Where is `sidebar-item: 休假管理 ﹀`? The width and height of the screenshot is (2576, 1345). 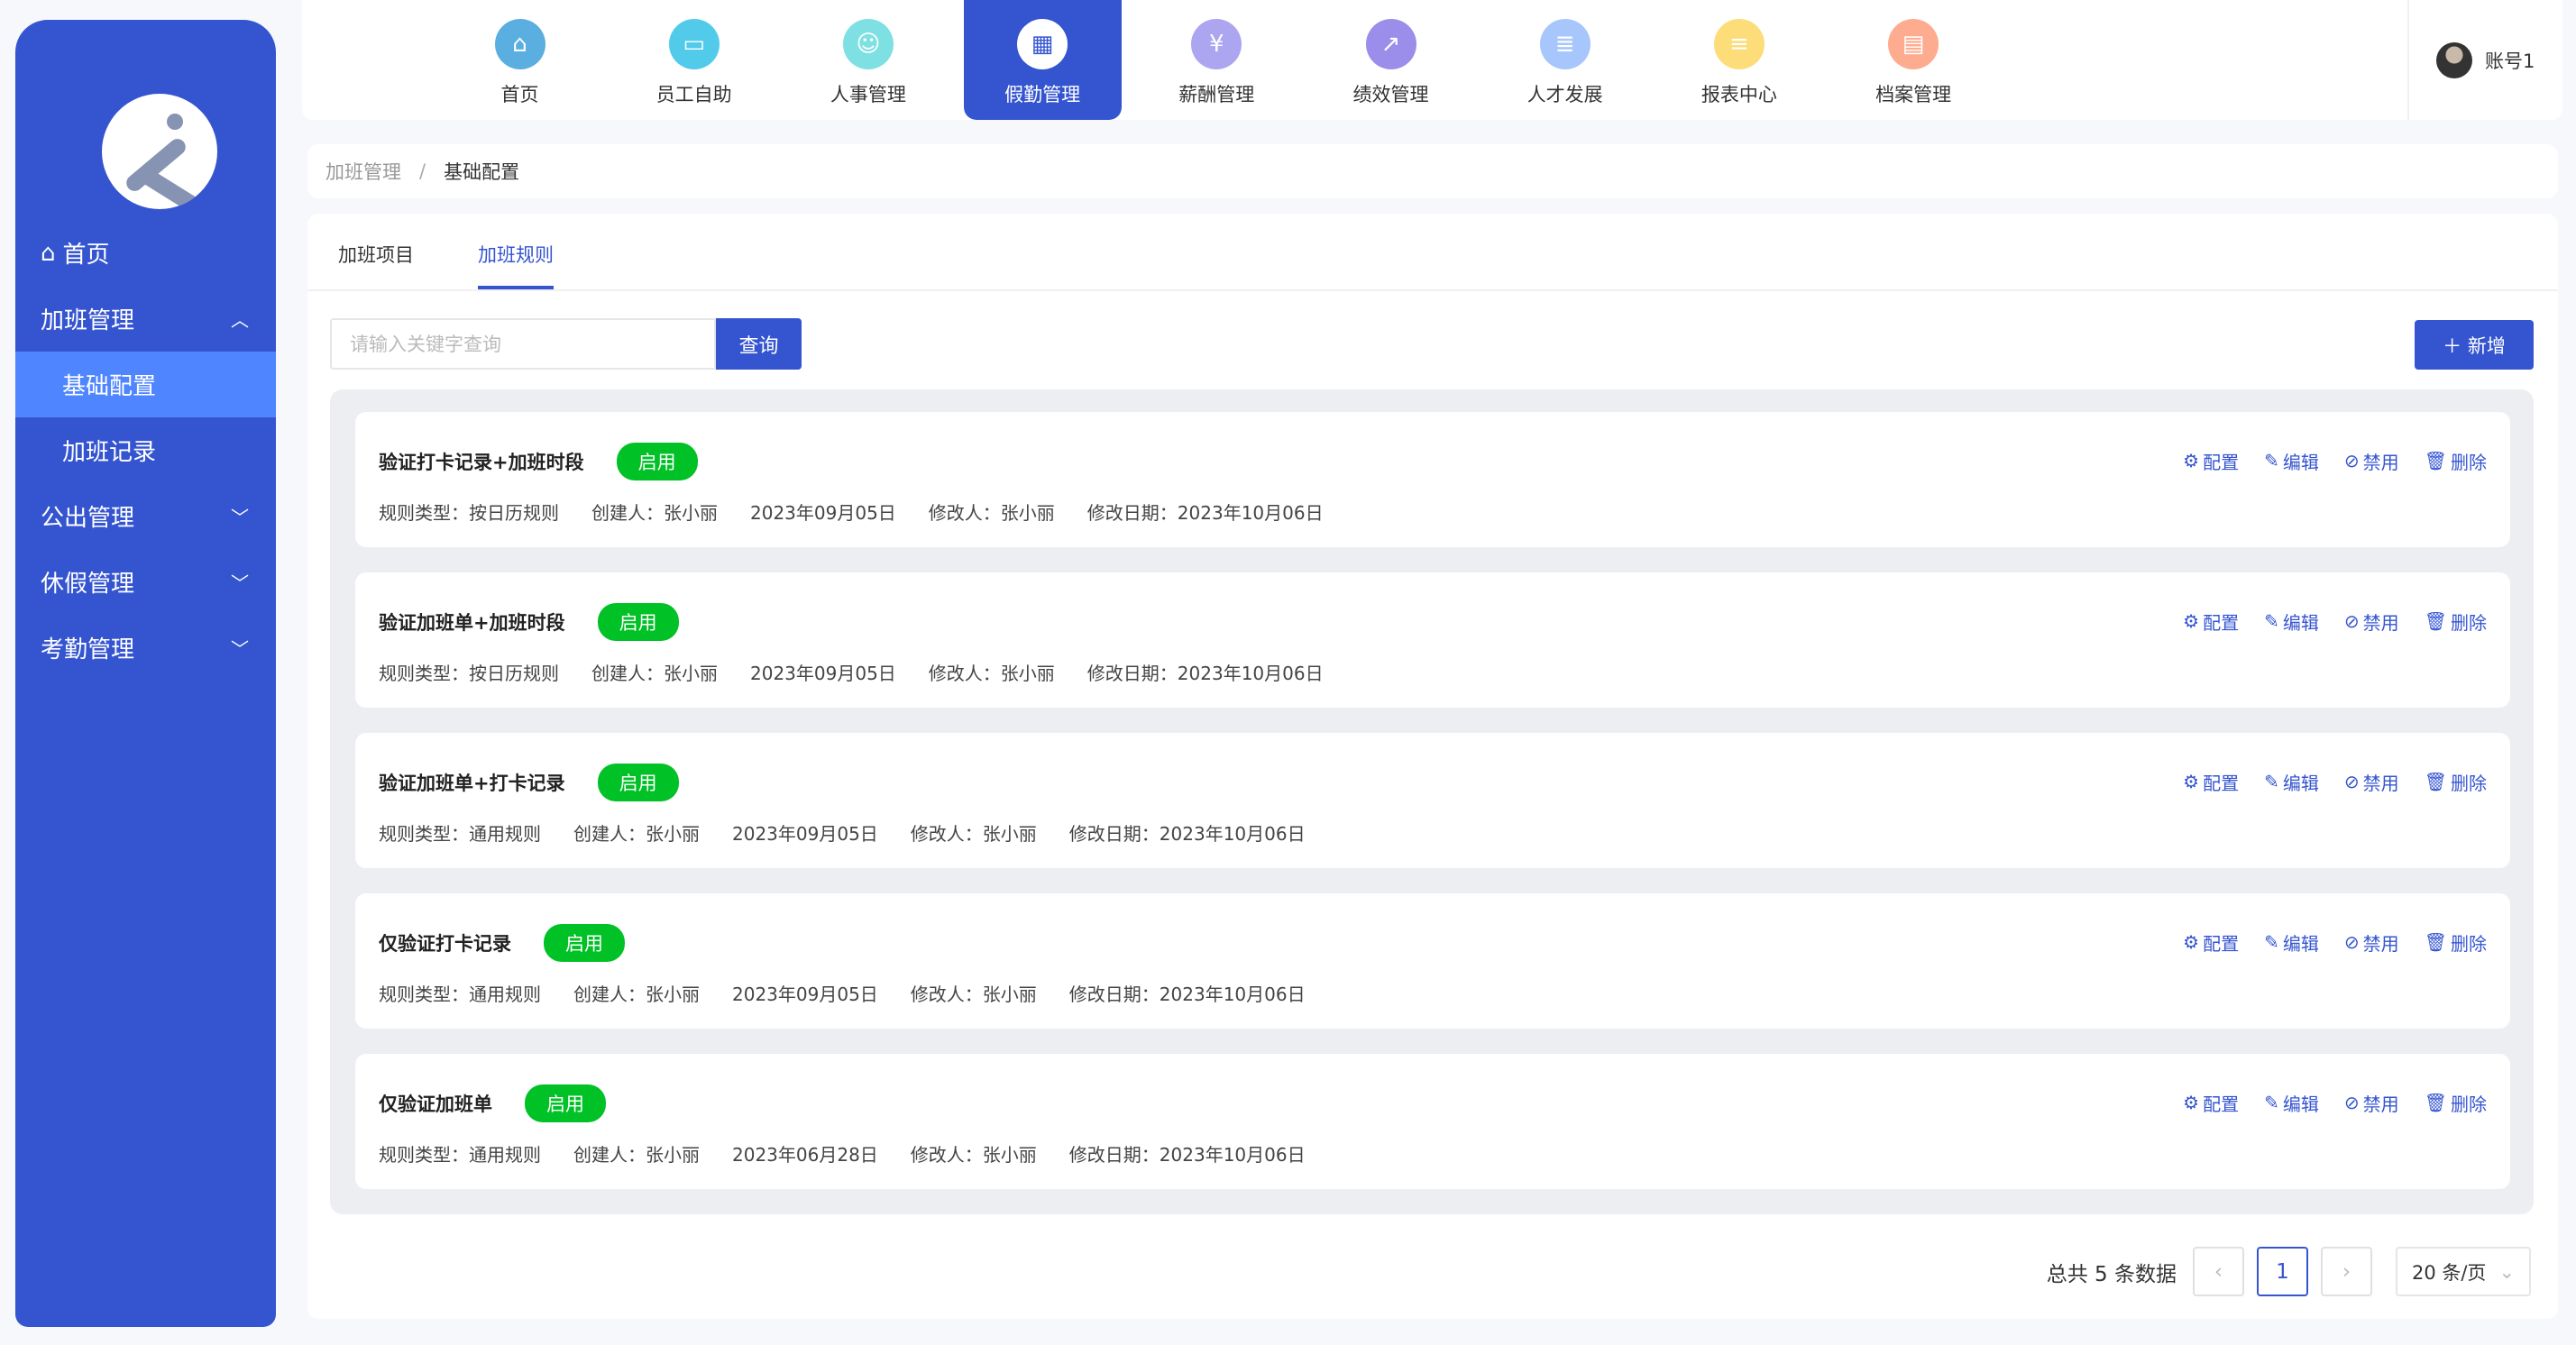
sidebar-item: 休假管理 ﹀ is located at coordinates (145, 582).